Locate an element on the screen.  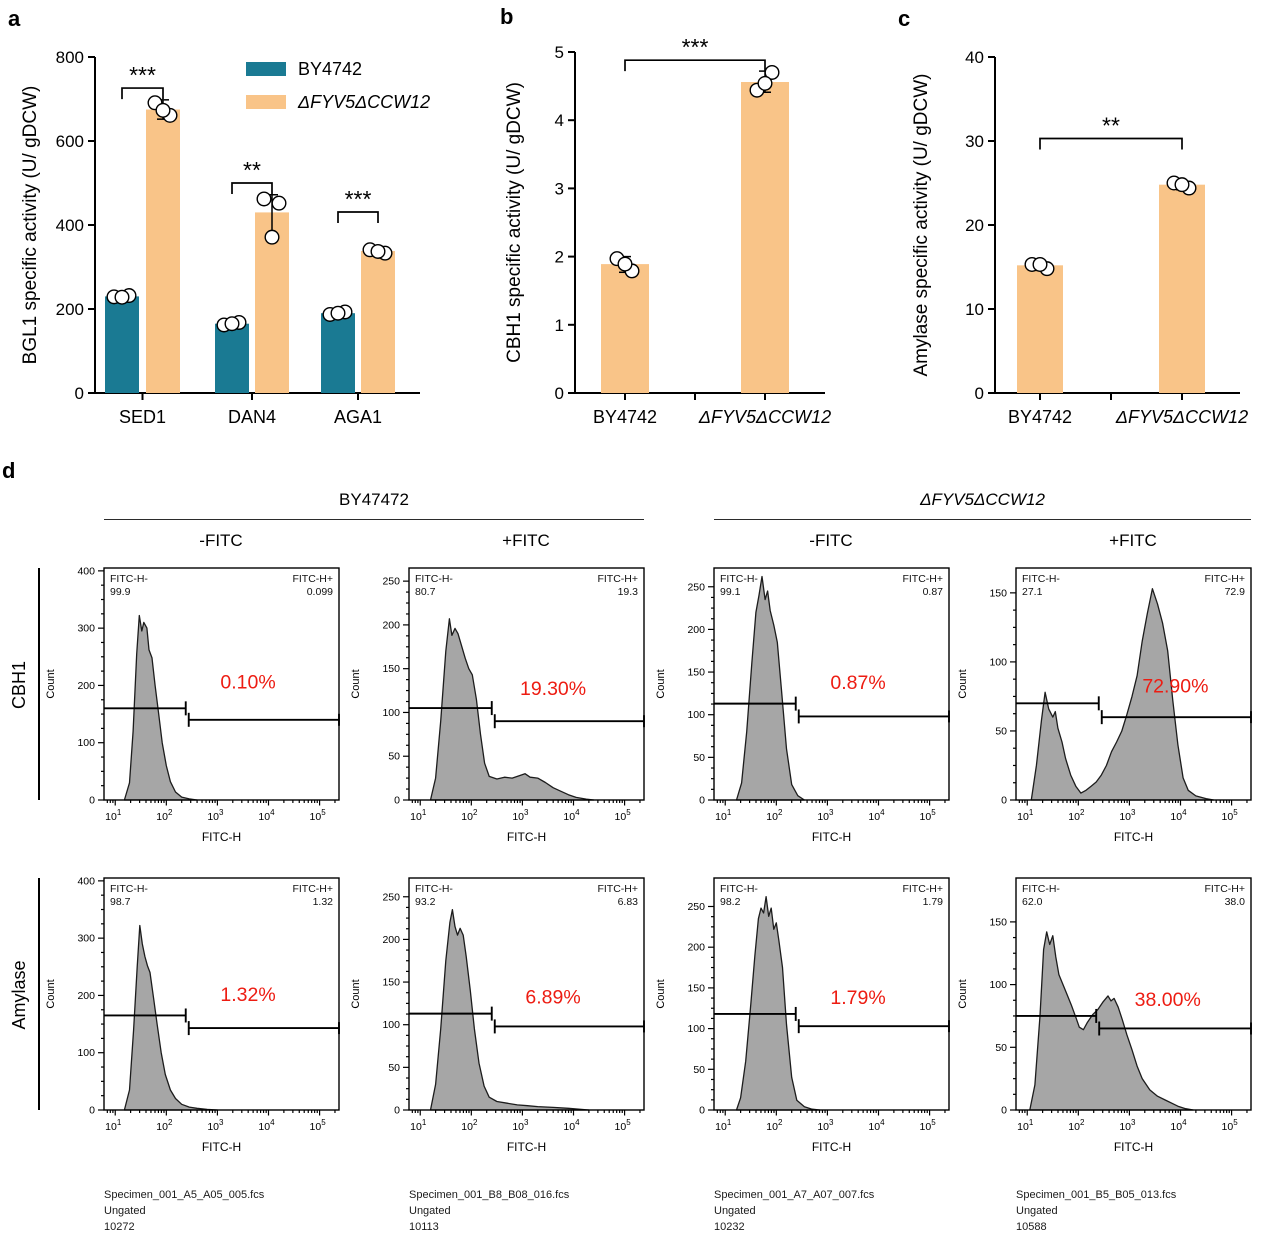
gate-stats-positive-value: 1.79 is located at coordinates (933, 902).